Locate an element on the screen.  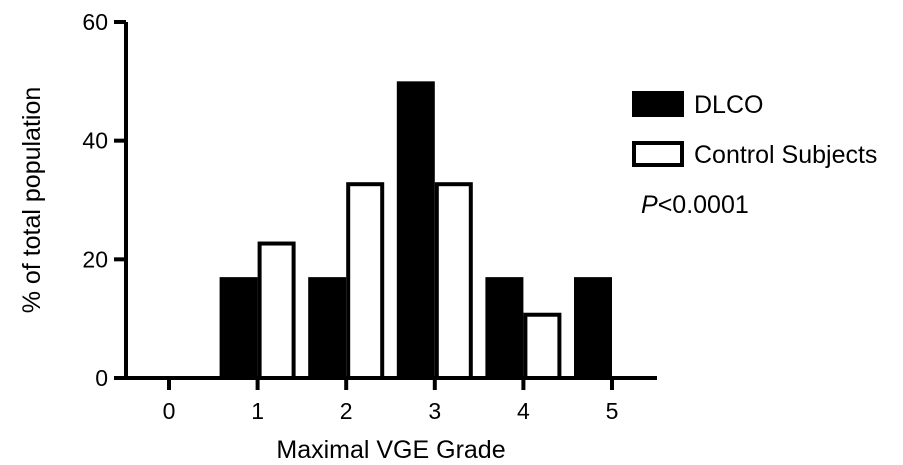
p-value-rest: <0.0001 is located at coordinates (703, 205).